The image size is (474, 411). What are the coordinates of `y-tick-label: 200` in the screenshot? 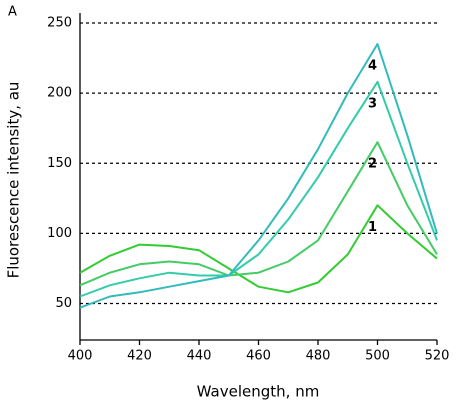 It's located at (59, 93).